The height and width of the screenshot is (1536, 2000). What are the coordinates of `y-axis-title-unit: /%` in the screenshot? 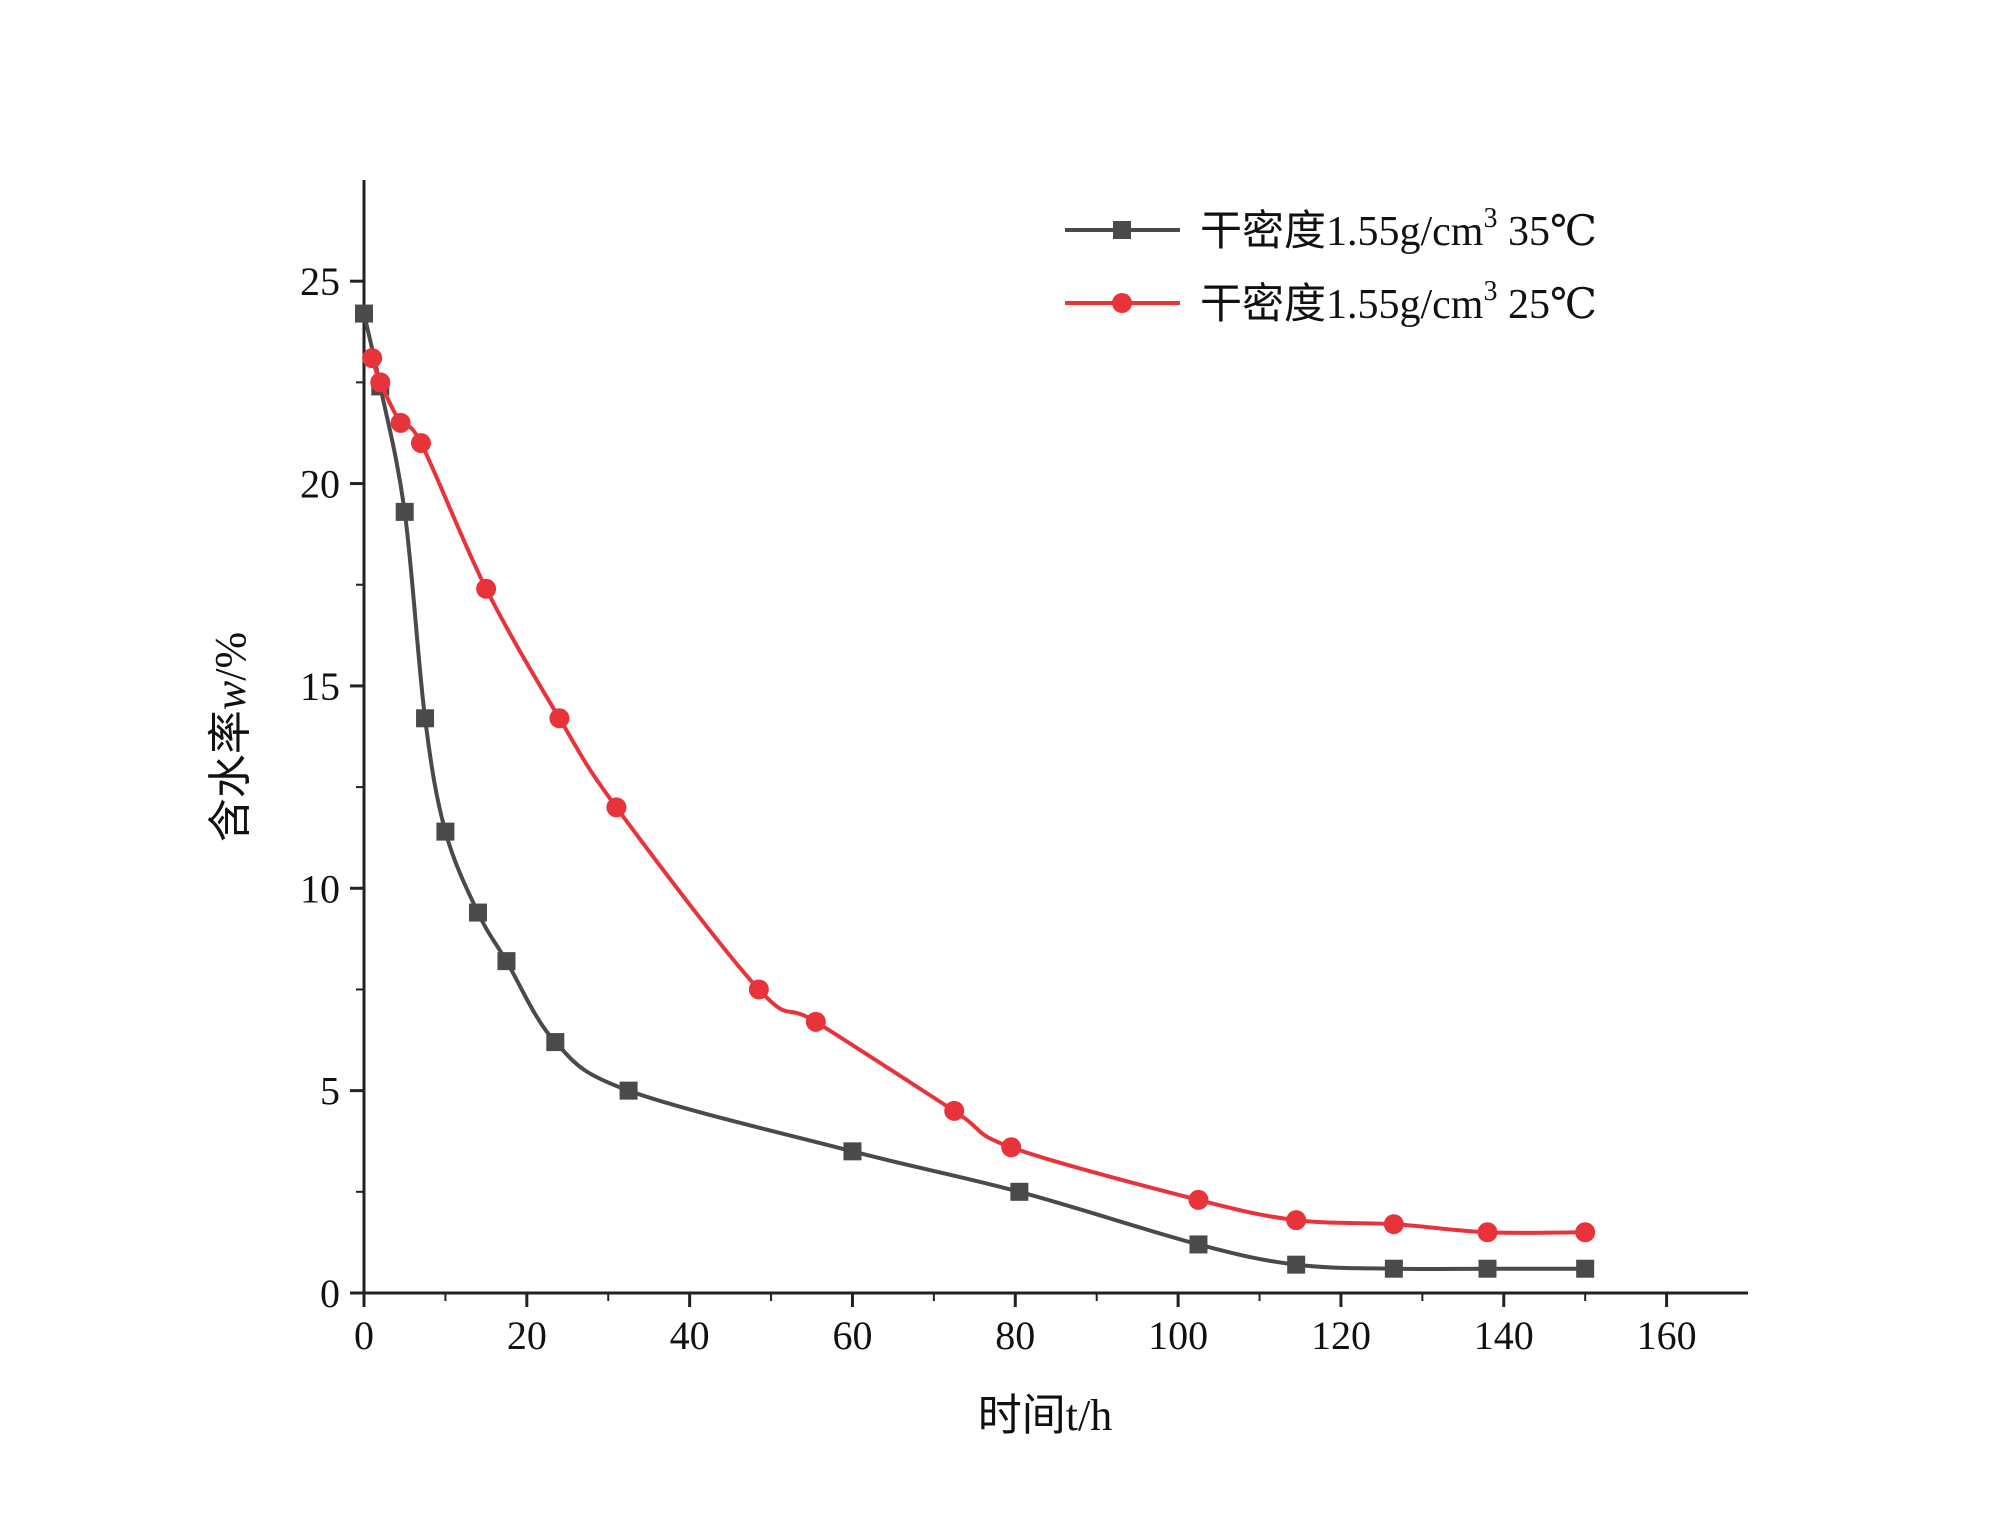 It's located at (230, 656).